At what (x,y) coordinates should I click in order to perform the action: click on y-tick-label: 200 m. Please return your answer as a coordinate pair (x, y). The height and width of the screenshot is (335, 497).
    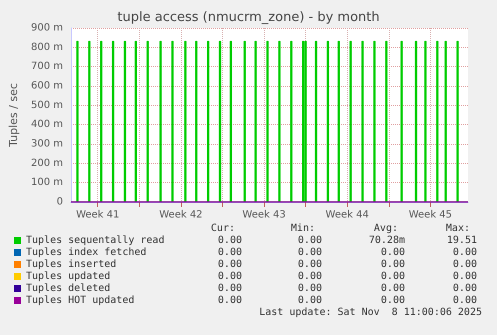
    Looking at the image, I should click on (46, 163).